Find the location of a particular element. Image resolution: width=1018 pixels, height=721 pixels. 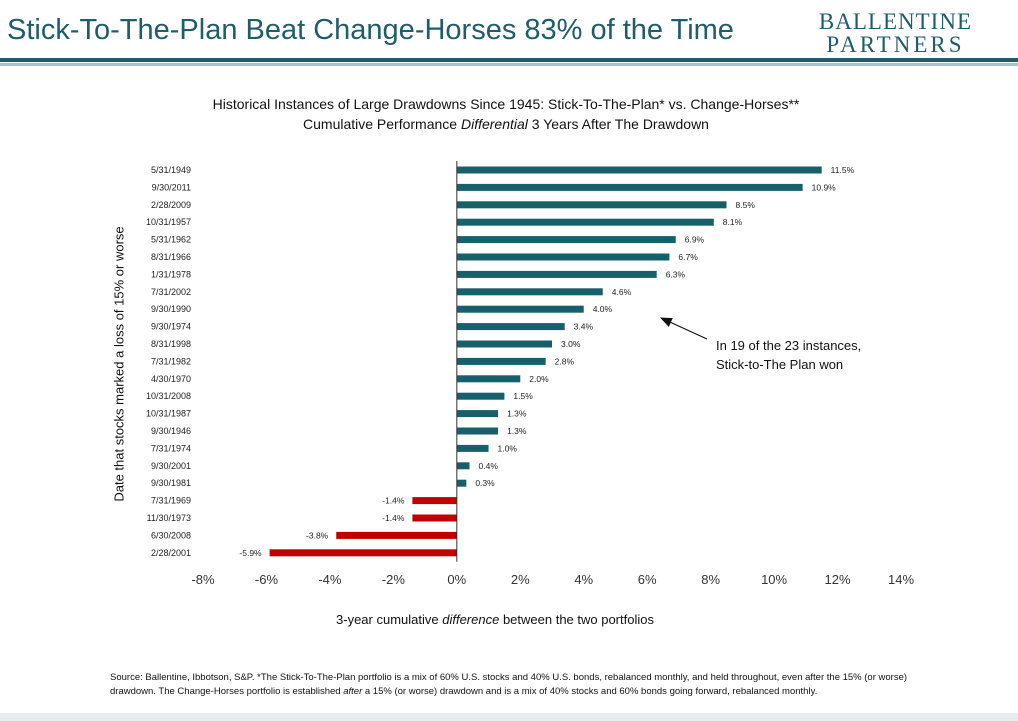

category-label-2: 9/30/2011 is located at coordinates (171, 187).